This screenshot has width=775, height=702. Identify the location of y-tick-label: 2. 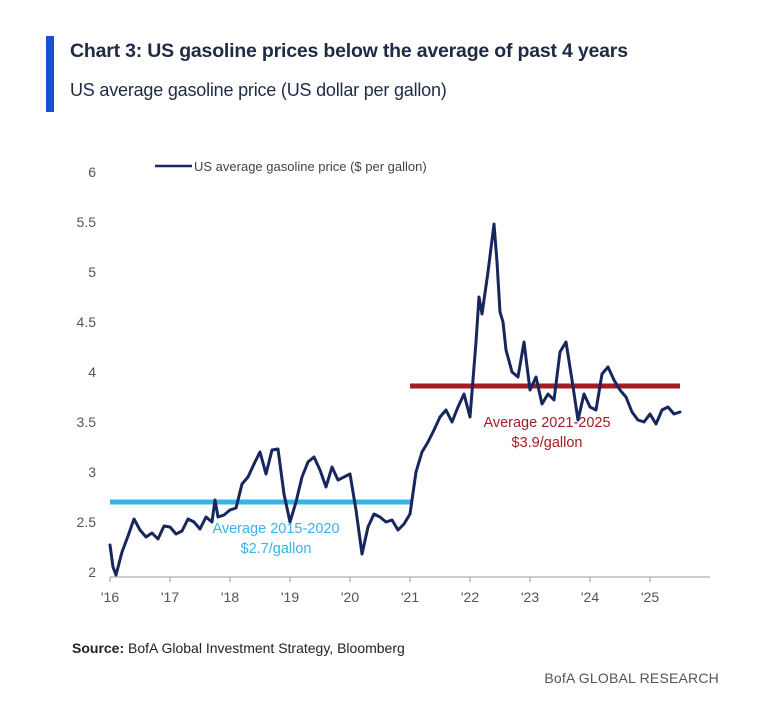
(92, 572).